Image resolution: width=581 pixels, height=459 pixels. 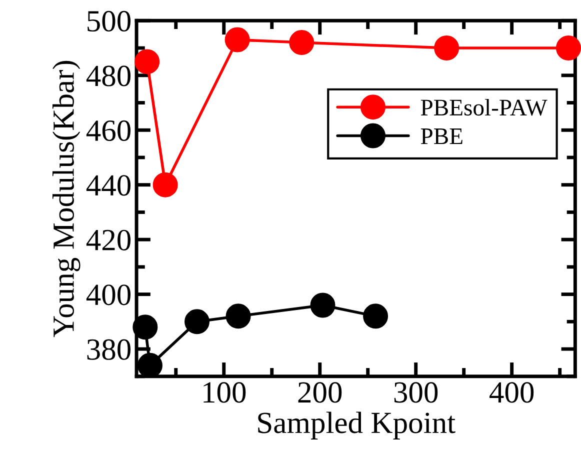 What do you see at coordinates (512, 392) in the screenshot?
I see `x-tick-label: 400` at bounding box center [512, 392].